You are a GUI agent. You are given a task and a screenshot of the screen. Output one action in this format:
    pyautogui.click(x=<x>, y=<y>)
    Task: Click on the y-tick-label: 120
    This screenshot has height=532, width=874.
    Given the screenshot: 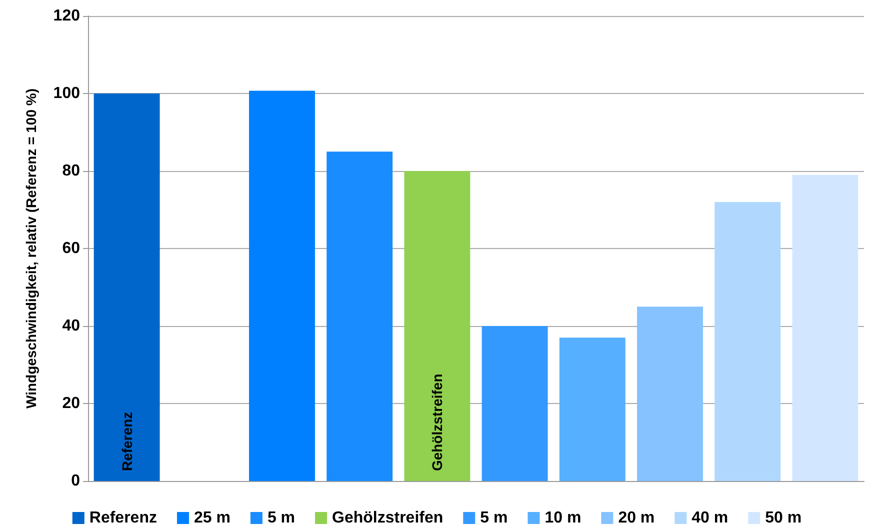 What is the action you would take?
    pyautogui.click(x=66, y=16)
    